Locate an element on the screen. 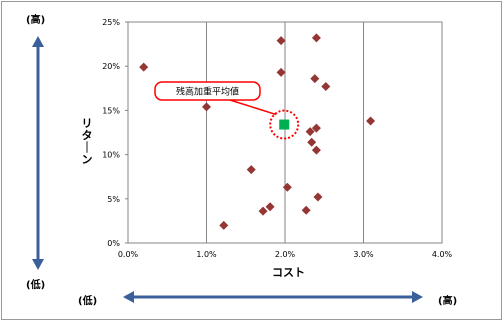 The height and width of the screenshot is (321, 503). y-arrow-head-up is located at coordinates (38, 41).